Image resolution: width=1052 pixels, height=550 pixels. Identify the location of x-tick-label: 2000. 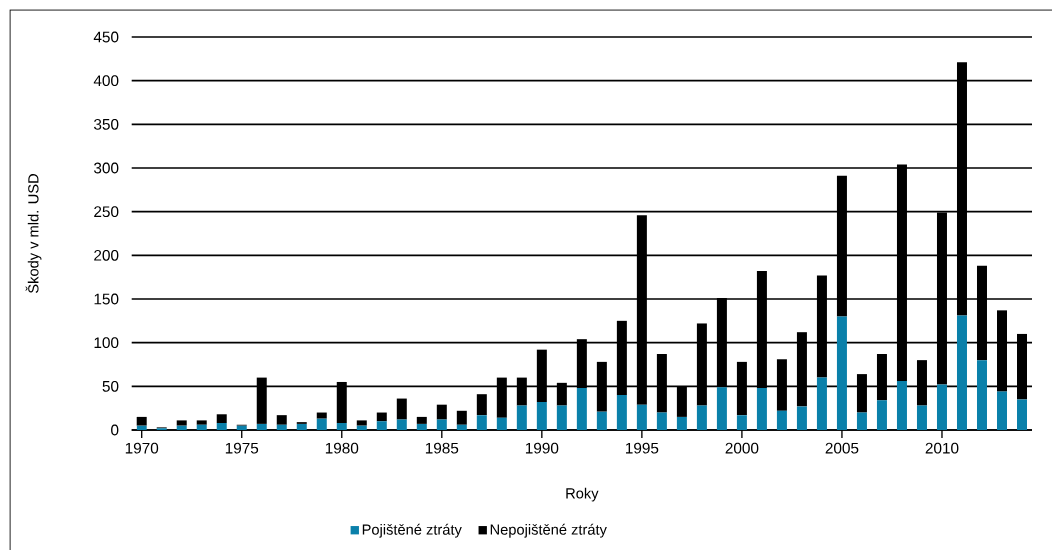
(742, 448).